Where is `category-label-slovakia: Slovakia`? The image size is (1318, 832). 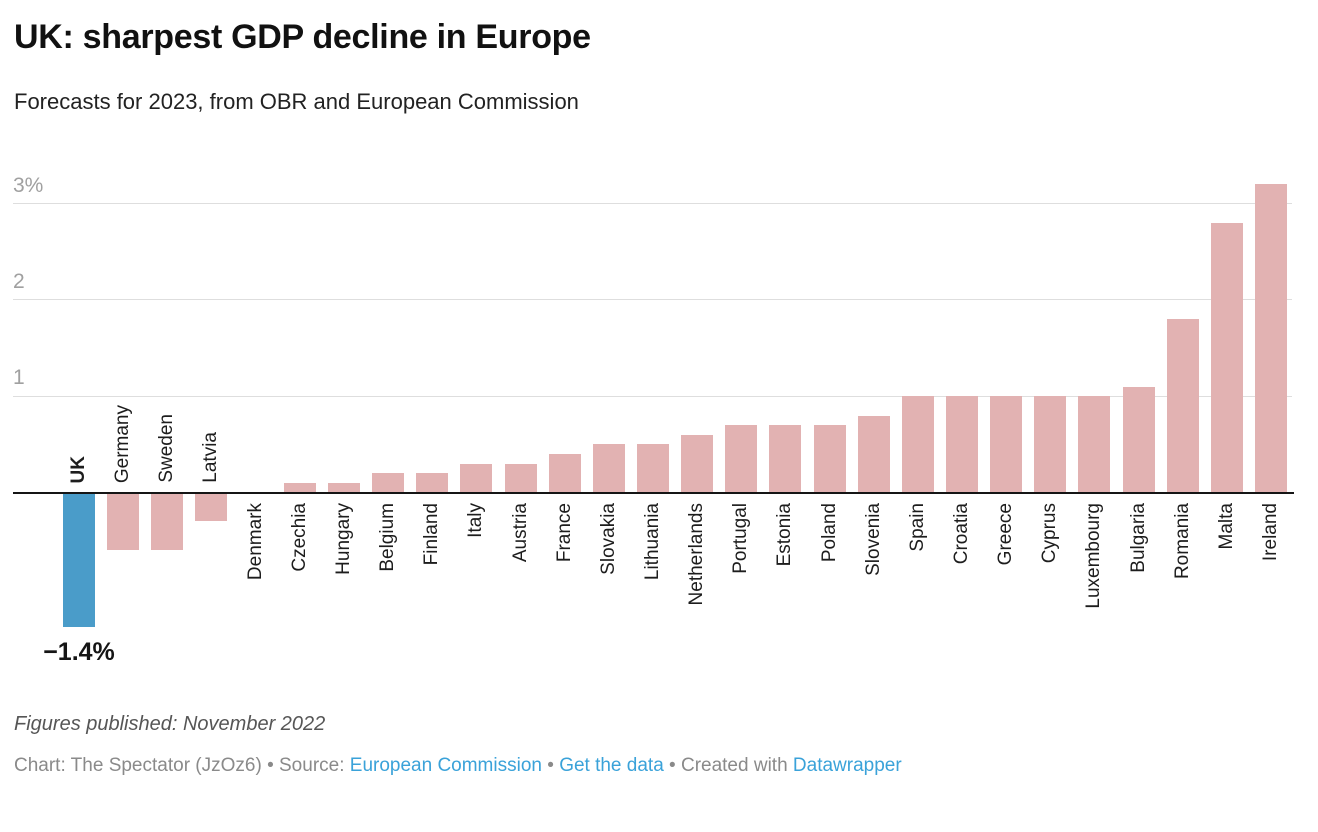
category-label-slovakia: Slovakia is located at coordinates (608, 539).